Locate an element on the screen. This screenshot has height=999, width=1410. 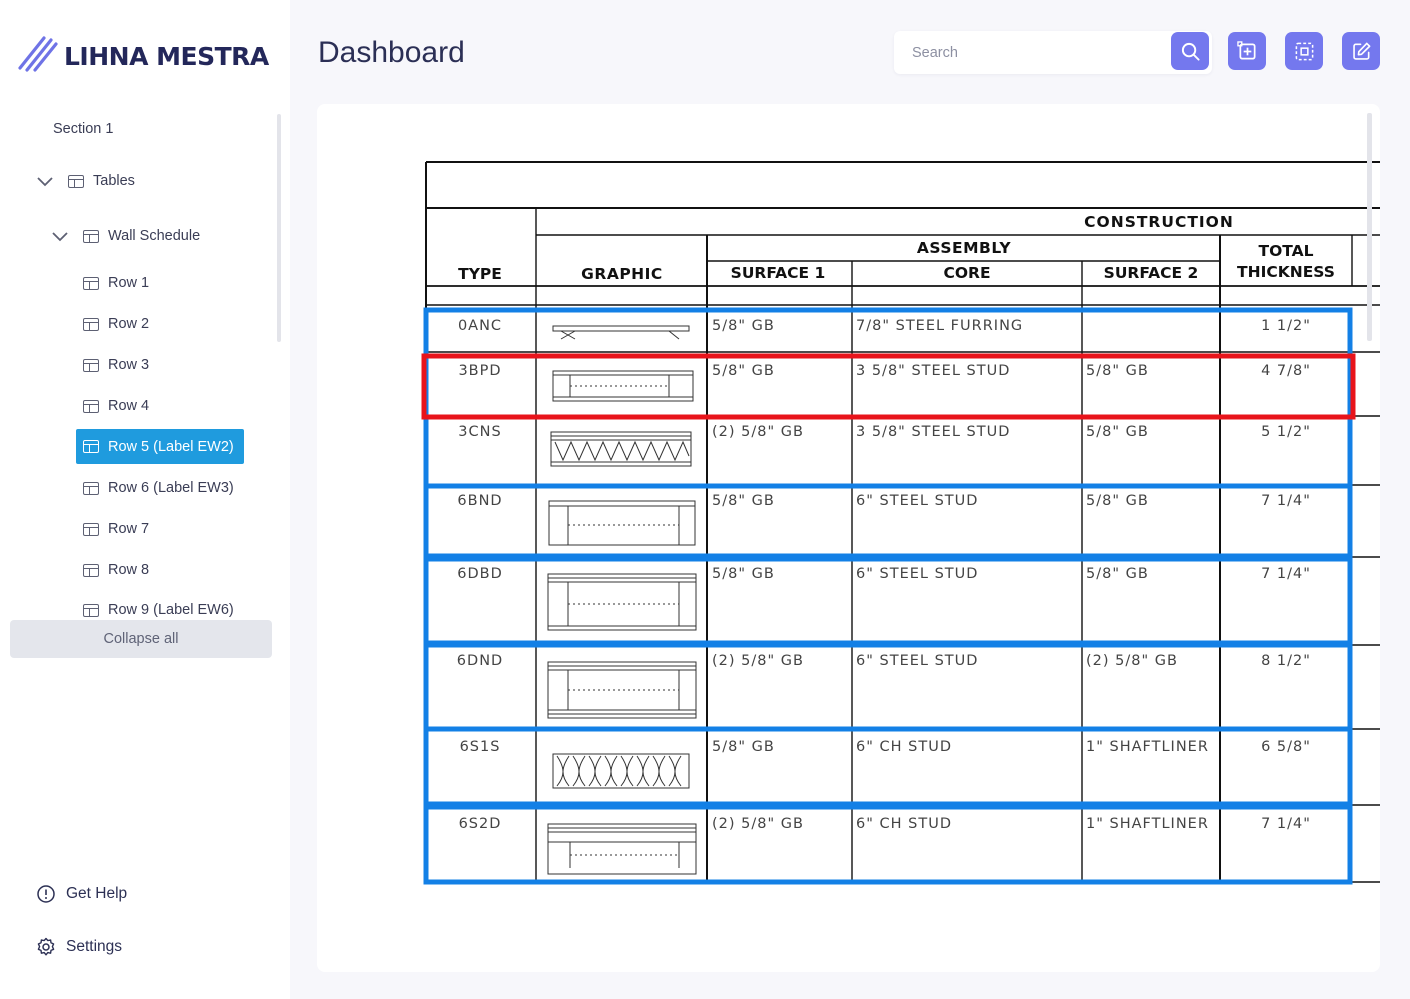
cell-total: 1 1/2" is located at coordinates (1286, 326).